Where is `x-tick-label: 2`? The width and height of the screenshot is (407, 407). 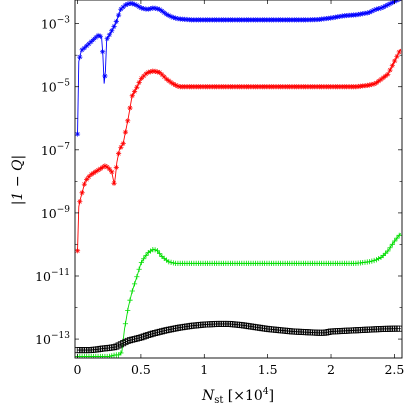
x-tick-label: 2 is located at coordinates (331, 369).